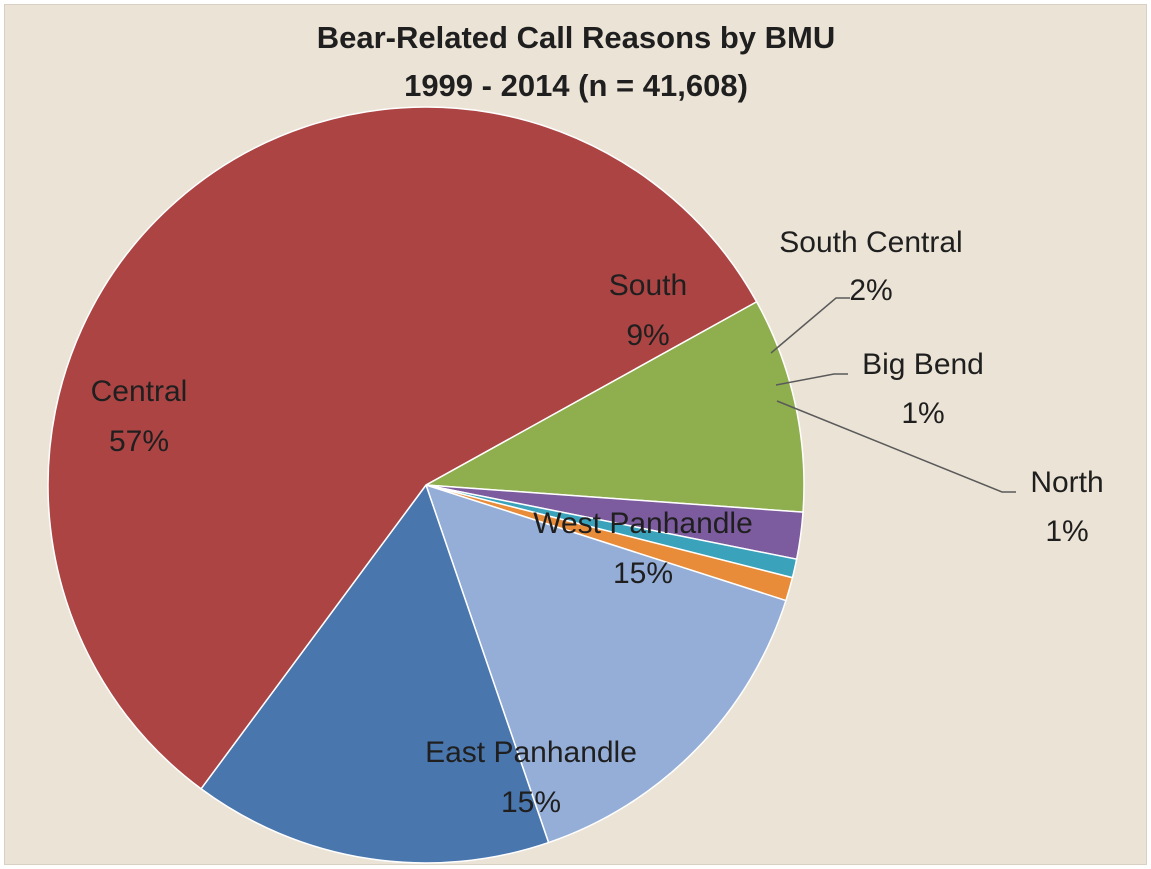 This screenshot has height=869, width=1151. Describe the element at coordinates (870, 290) in the screenshot. I see `slice-percent-south-central: 2%` at that location.